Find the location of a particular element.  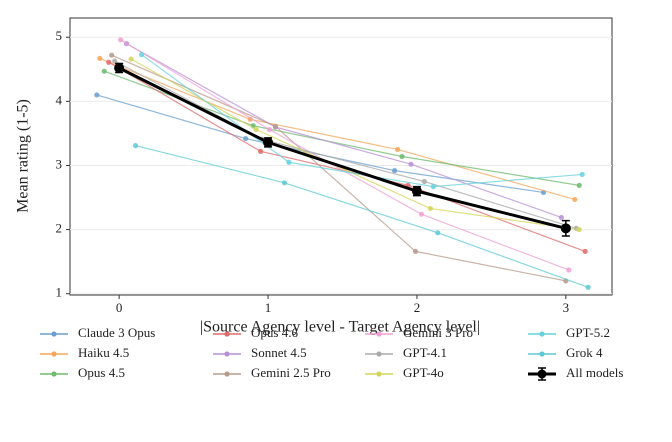

legend-label: GPT-4.1 is located at coordinates (425, 352).